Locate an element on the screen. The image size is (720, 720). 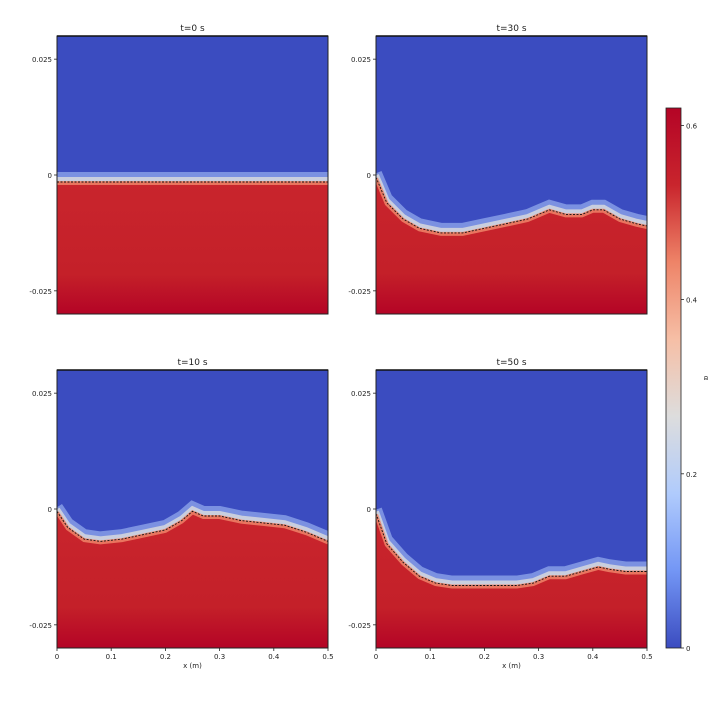
colorbar-tick-label: 0.6 is located at coordinates (692, 126).